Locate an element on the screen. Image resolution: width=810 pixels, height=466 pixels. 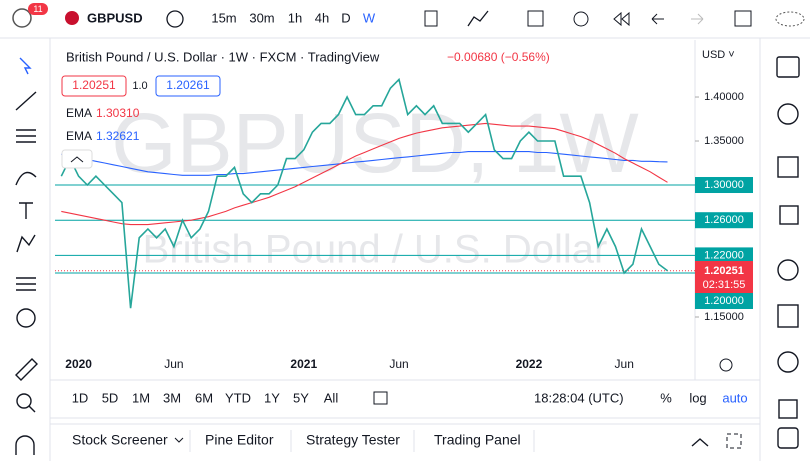
ema-value: 1.32621 is located at coordinates (118, 136).